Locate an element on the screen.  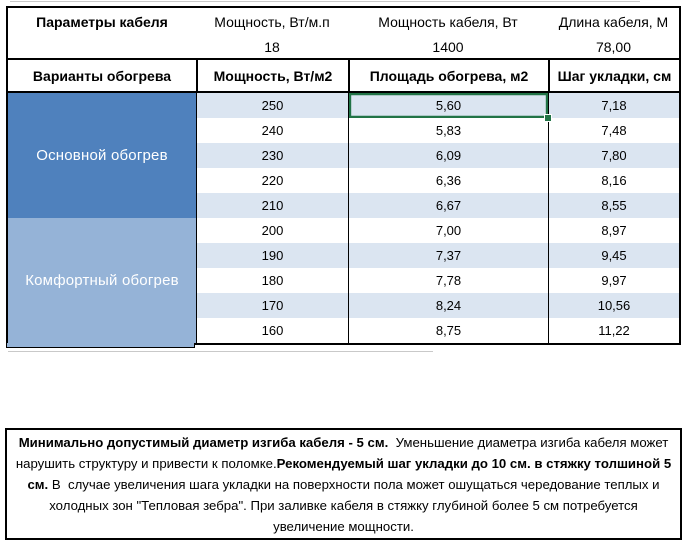
param-header-power-per-m: Мощность, Вт/м.п is located at coordinates (272, 22).